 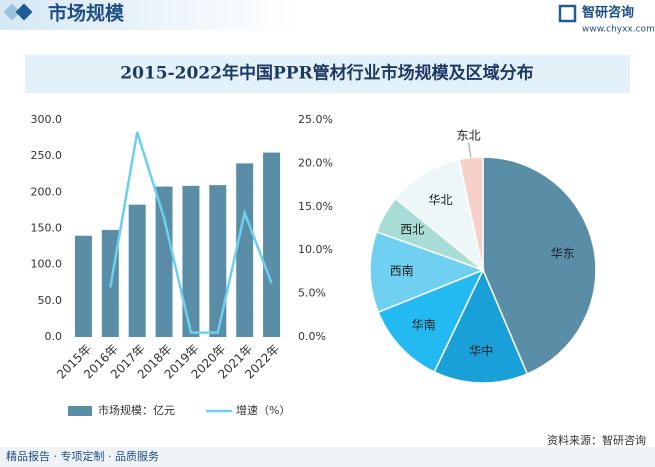 I want to click on y-tick-label: 150.0, so click(x=47, y=228).